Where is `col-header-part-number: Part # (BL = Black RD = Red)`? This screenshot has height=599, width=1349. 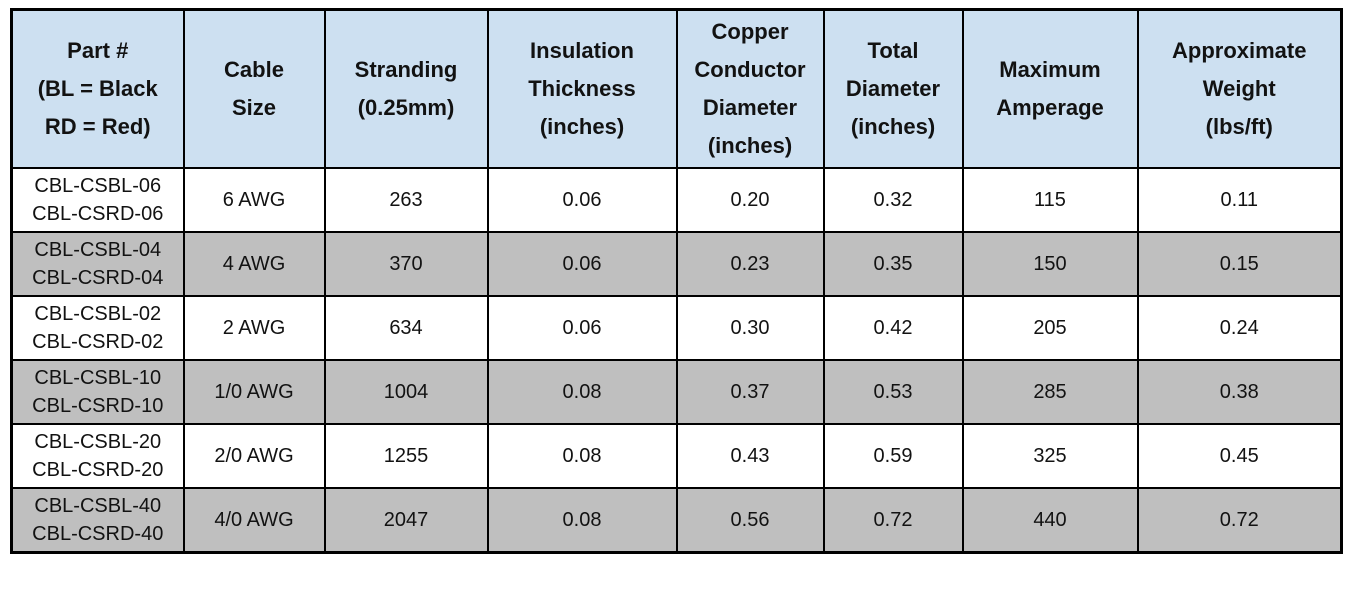 col-header-part-number: Part # (BL = Black RD = Red) is located at coordinates (97, 88).